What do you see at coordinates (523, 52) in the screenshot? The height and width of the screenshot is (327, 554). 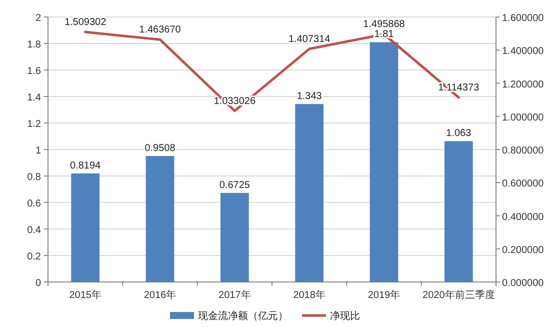 I see `y2-tick-label: 1.400000` at bounding box center [523, 52].